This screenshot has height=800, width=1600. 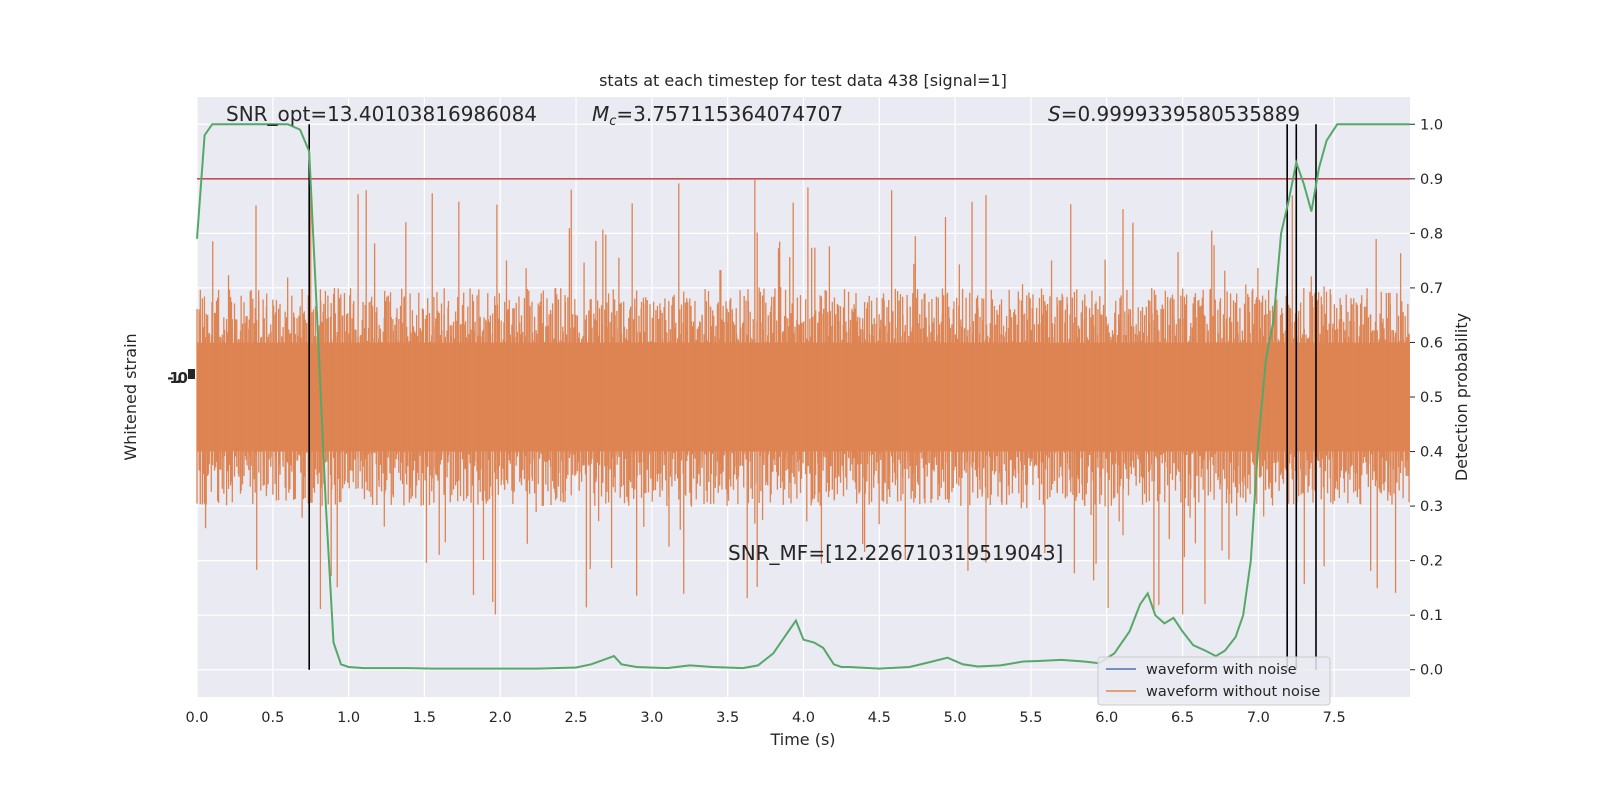 What do you see at coordinates (729, 114) in the screenshot?
I see `chirp-mass-value: =3.757115364074707` at bounding box center [729, 114].